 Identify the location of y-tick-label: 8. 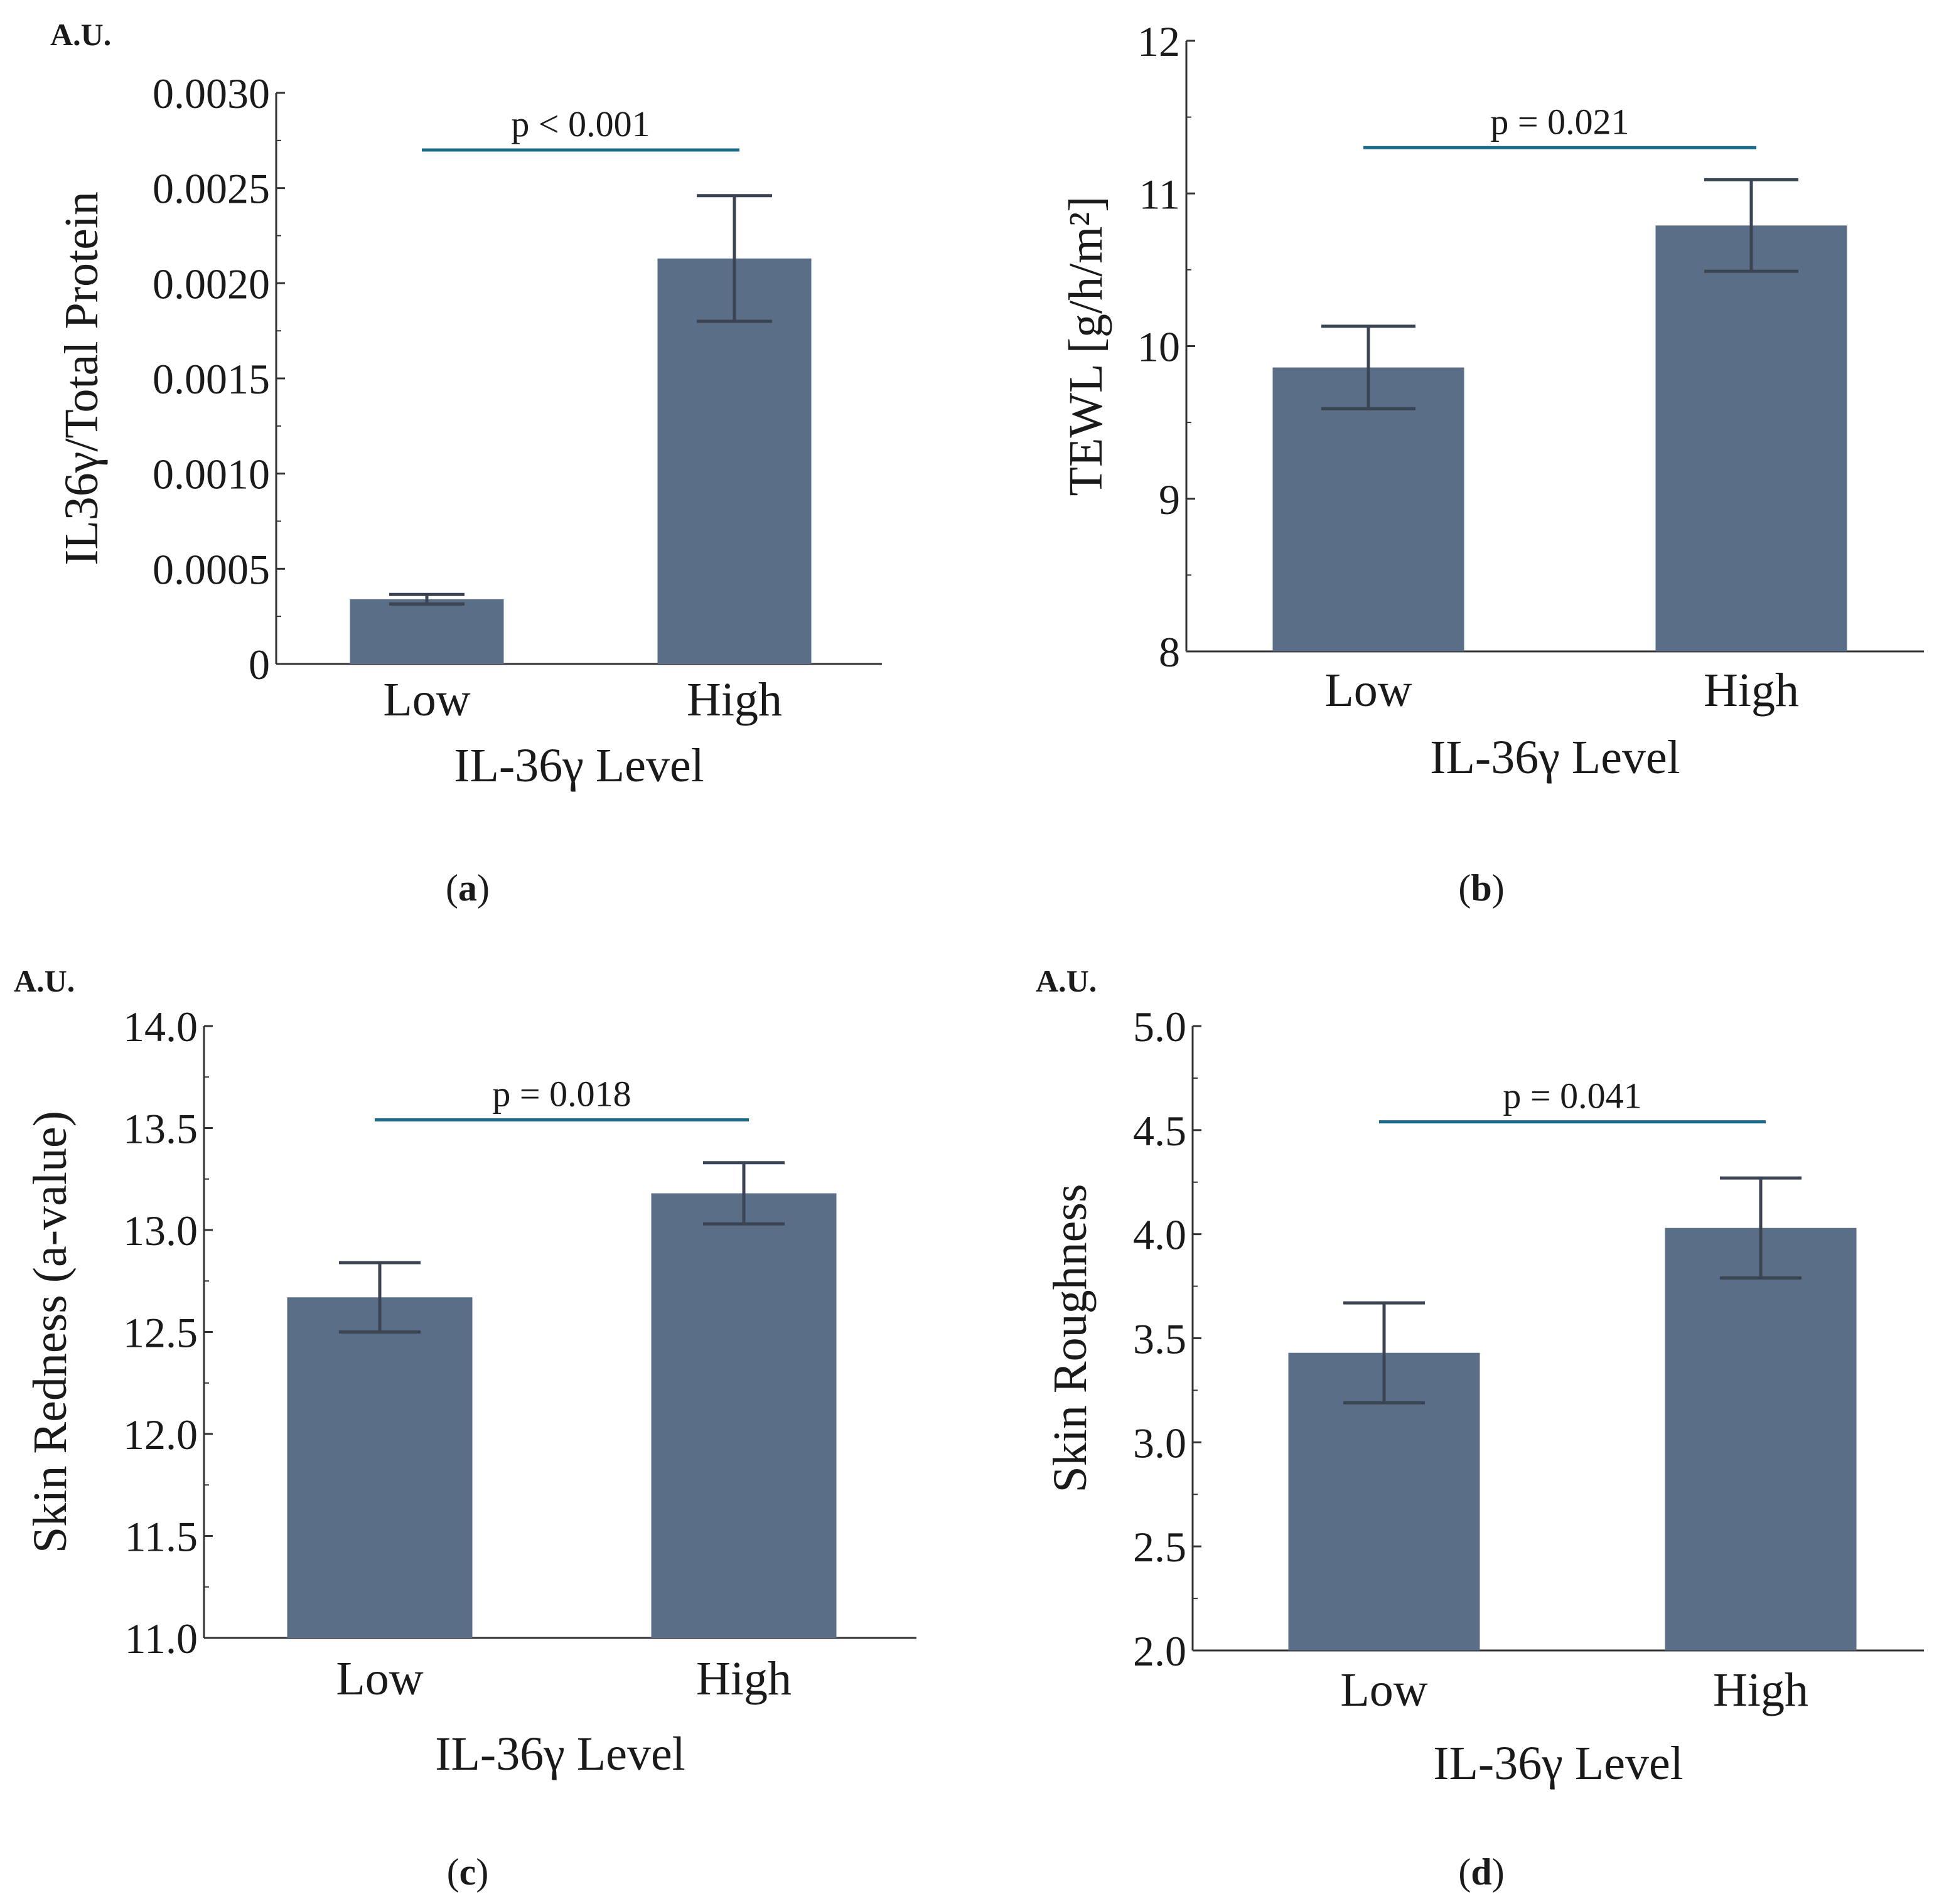
(1169, 652).